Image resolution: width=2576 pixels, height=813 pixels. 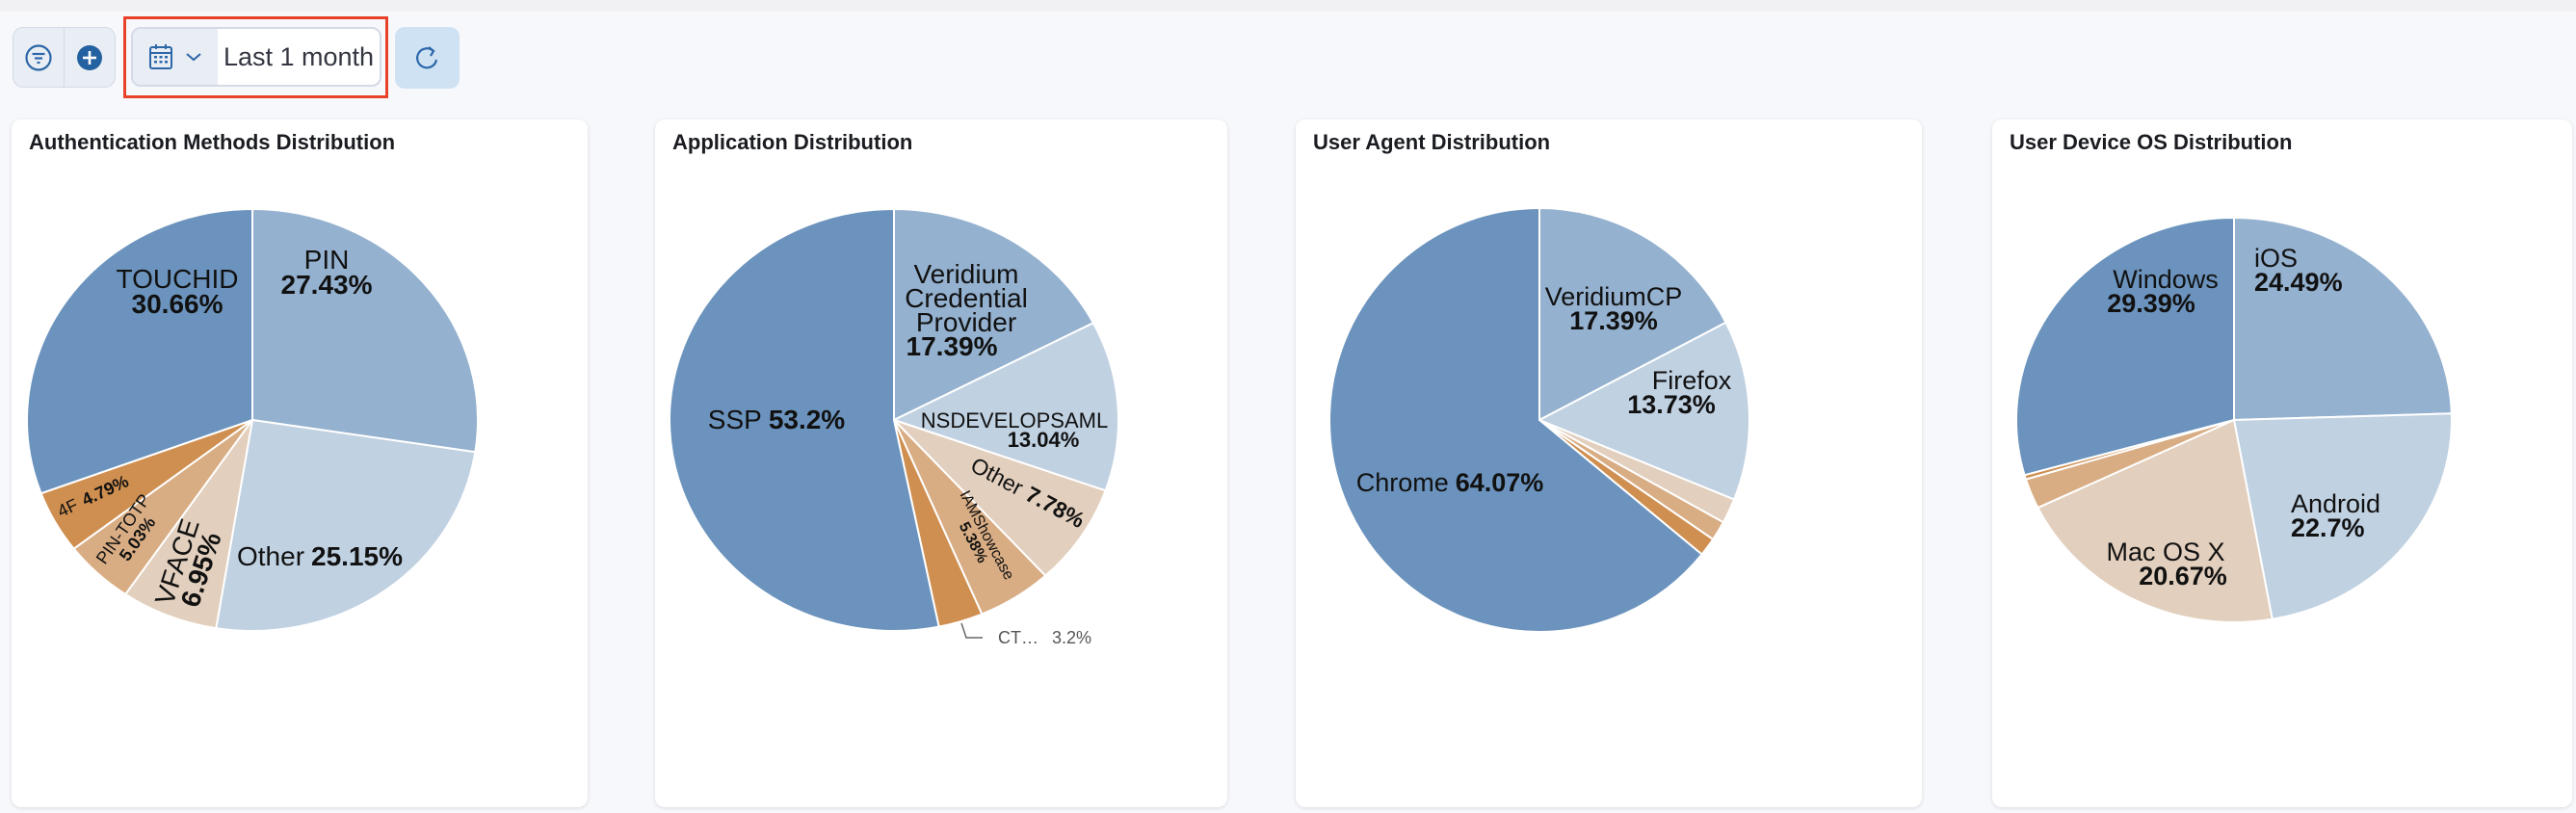 I want to click on slice-label-line: Chrome 64.07%, so click(x=1450, y=482).